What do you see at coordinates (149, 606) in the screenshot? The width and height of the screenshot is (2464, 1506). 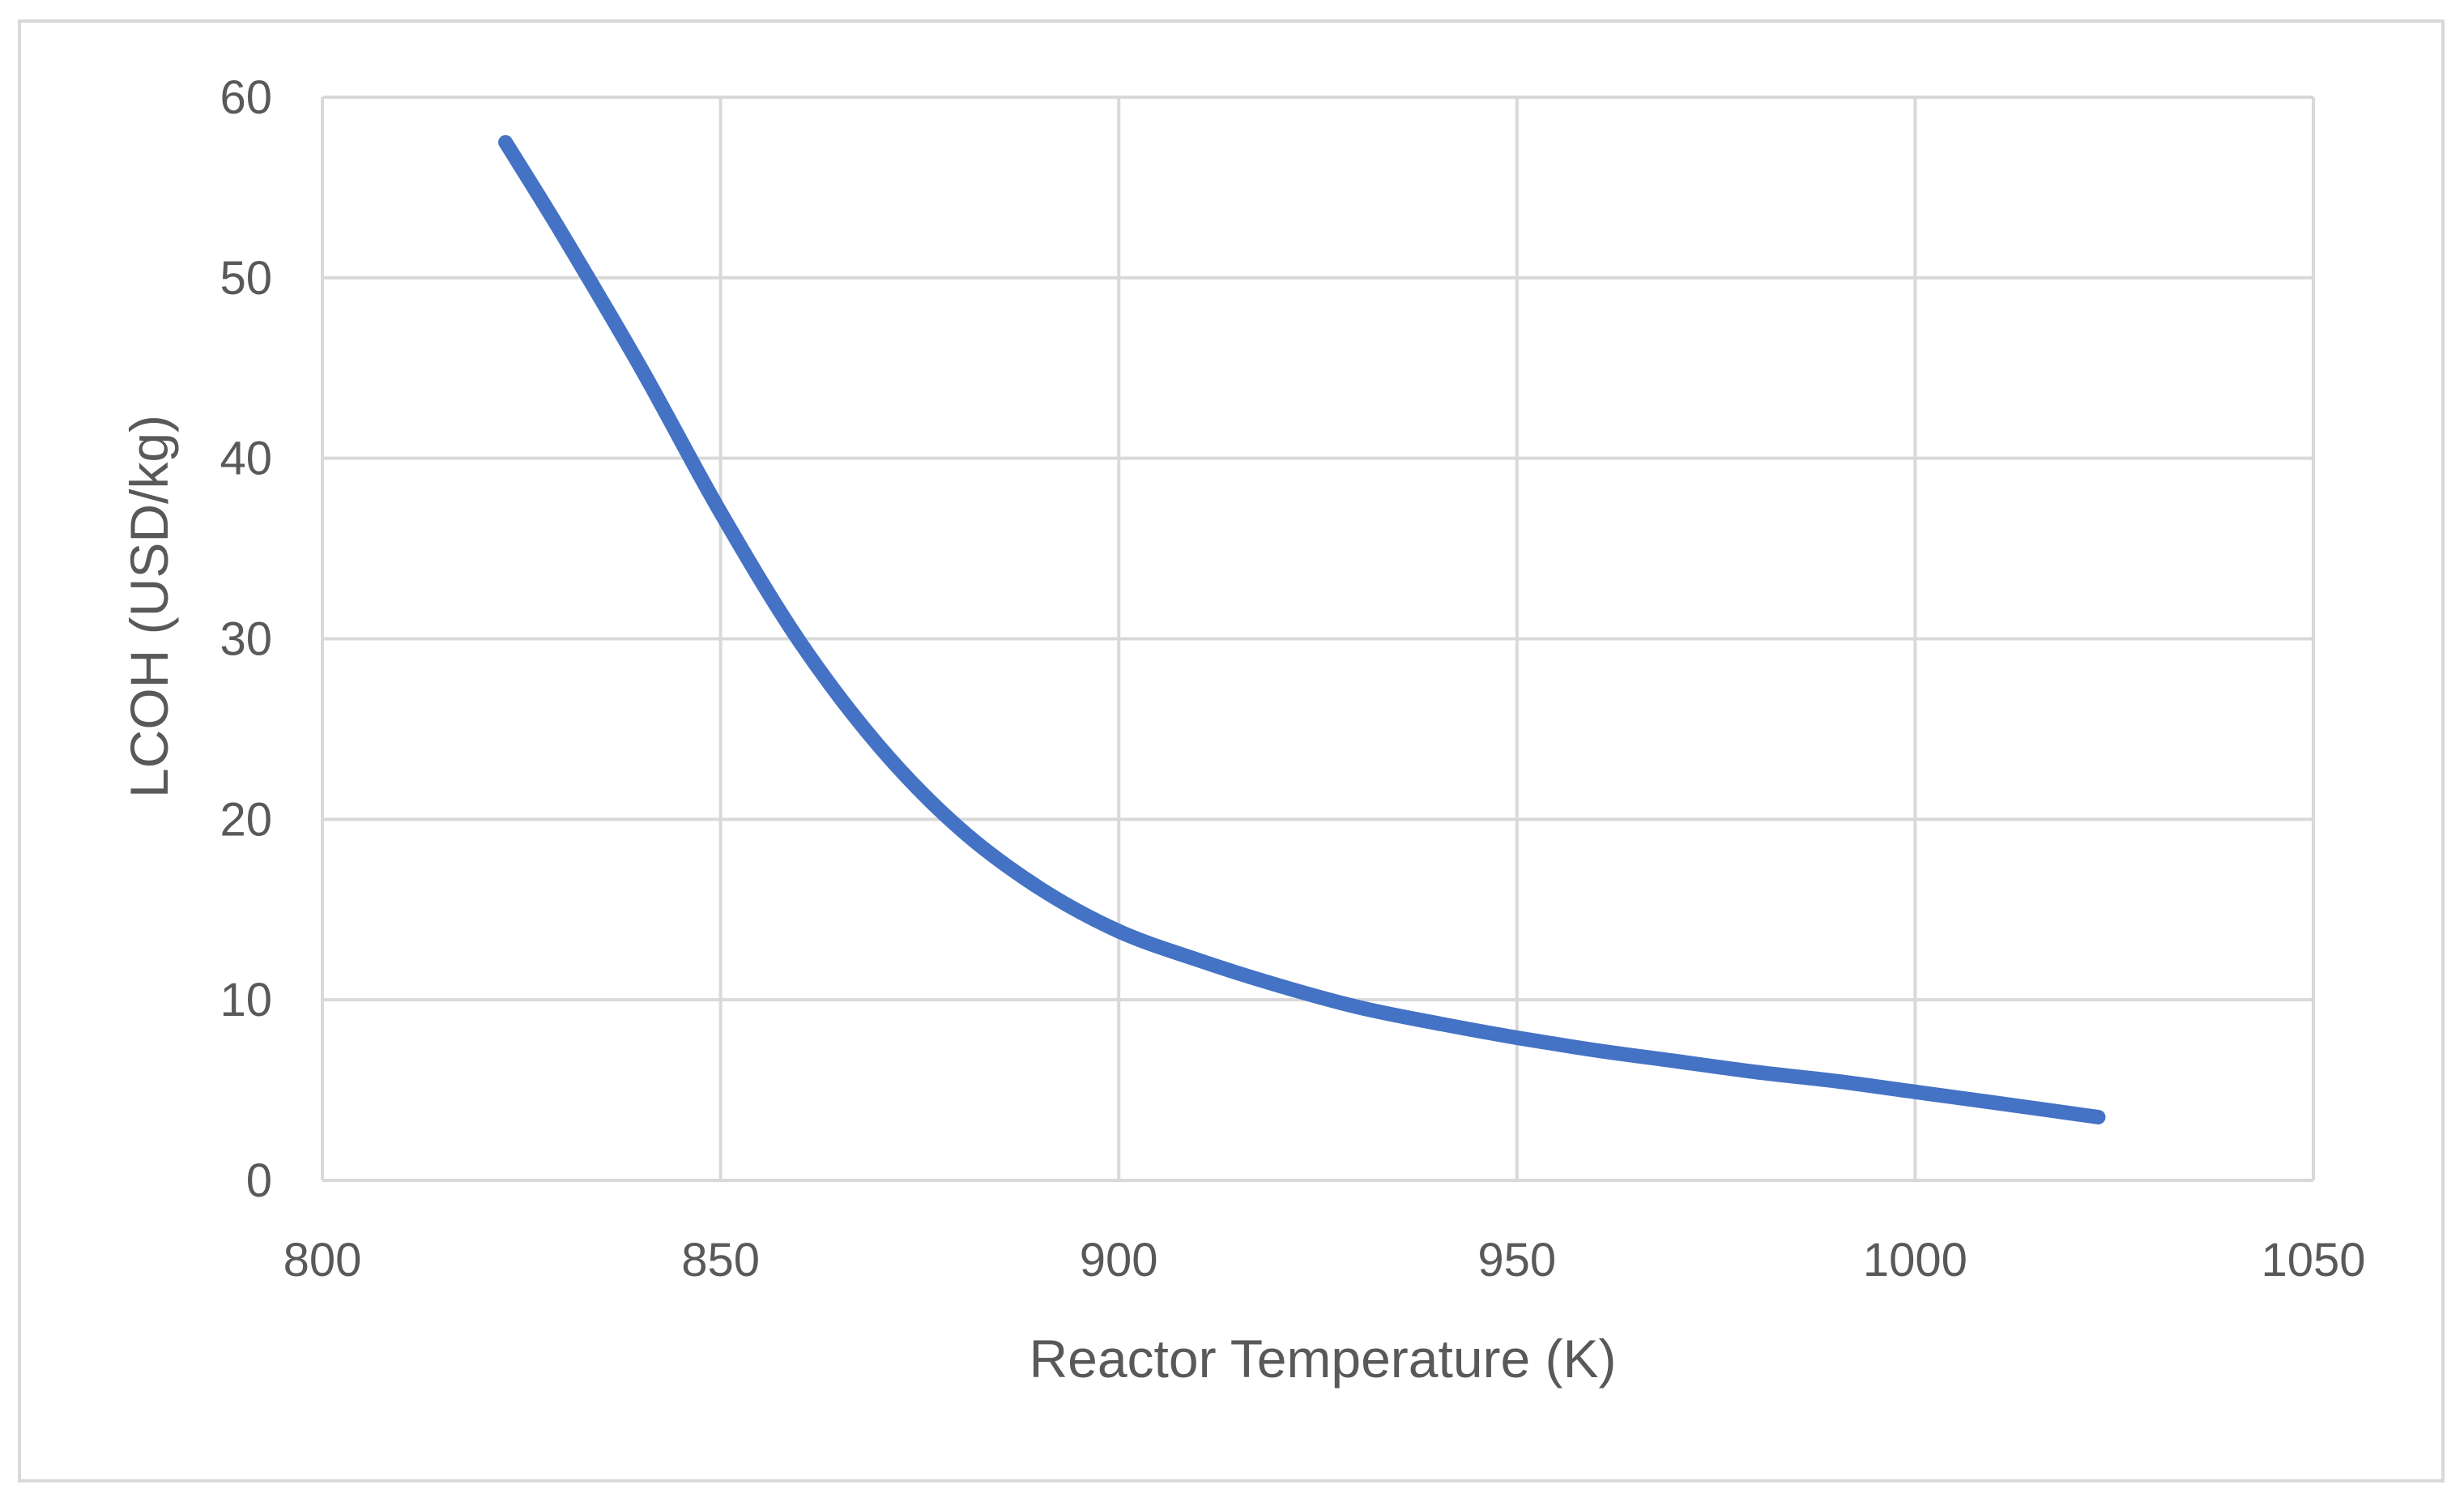 I see `y-axis-title: LCOH (USD/kg)` at bounding box center [149, 606].